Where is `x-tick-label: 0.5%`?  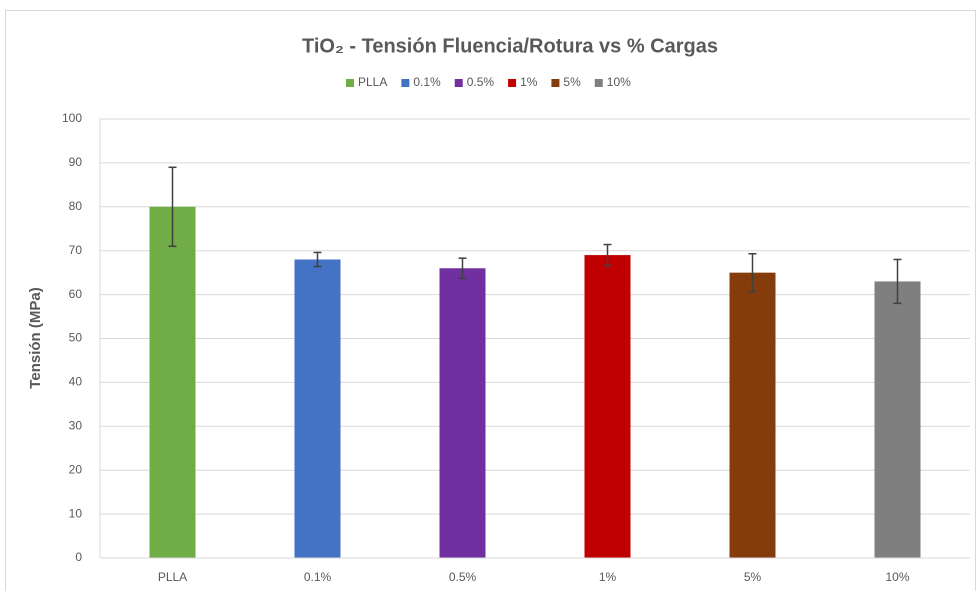
x-tick-label: 0.5% is located at coordinates (463, 577).